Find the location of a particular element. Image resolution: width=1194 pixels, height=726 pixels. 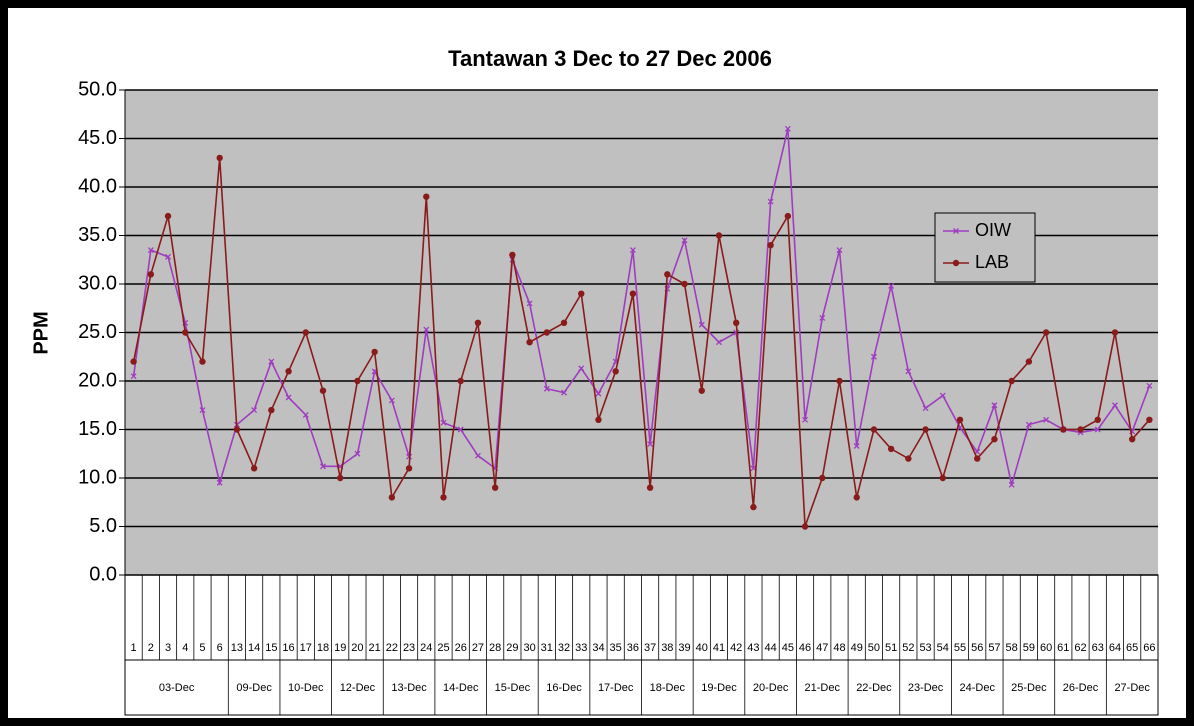

group-label: 19-Dec is located at coordinates (719, 688).